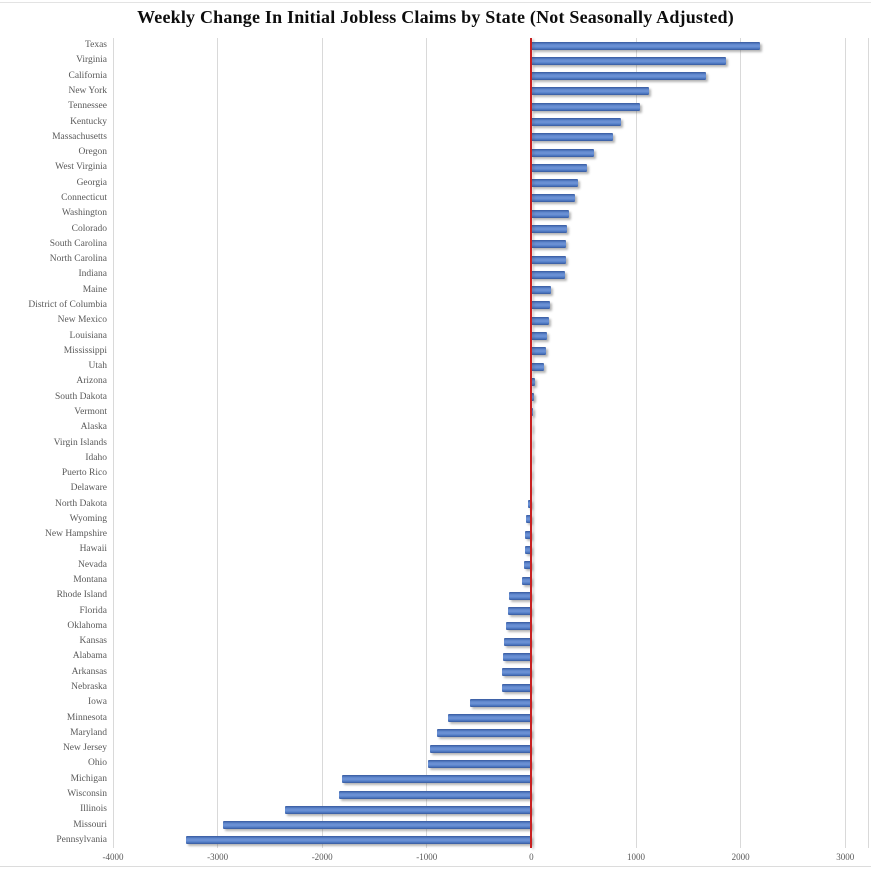 Image resolution: width=871 pixels, height=870 pixels. What do you see at coordinates (218, 443) in the screenshot?
I see `gridline--3000` at bounding box center [218, 443].